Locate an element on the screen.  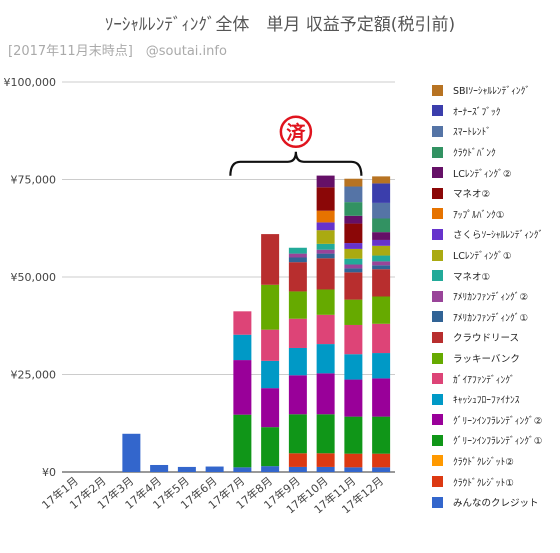
legend-label: LCﾚﾝﾃﾞｨﾝｸﾞ② is located at coordinates (482, 174).